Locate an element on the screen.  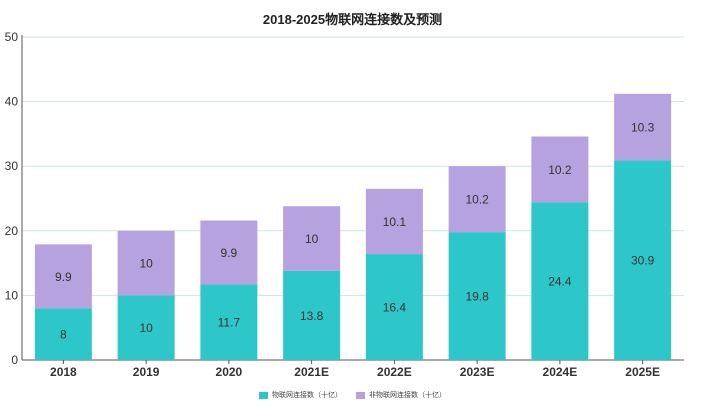
chart-title: 2018-2025物联网连接数及预测 is located at coordinates (352, 19).